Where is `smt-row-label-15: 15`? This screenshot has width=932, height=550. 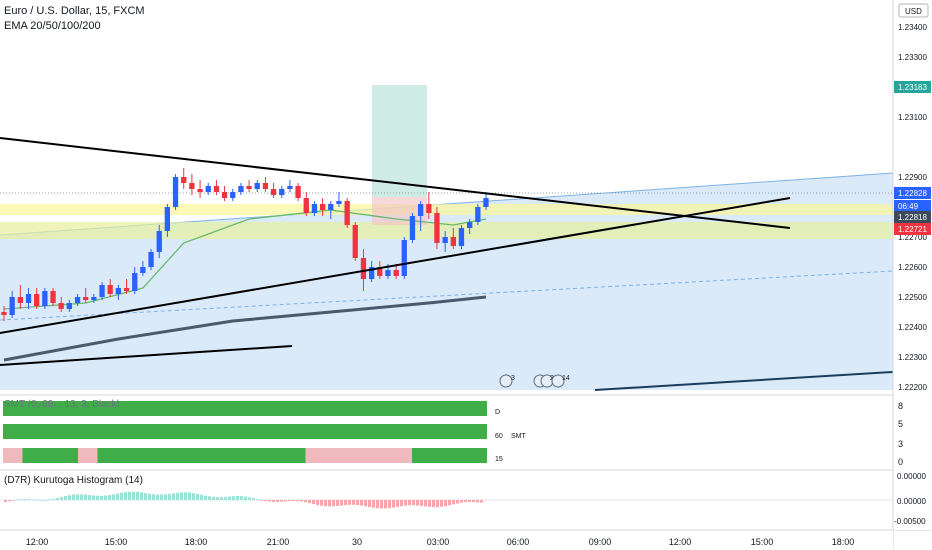 smt-row-label-15: 15 is located at coordinates (499, 459).